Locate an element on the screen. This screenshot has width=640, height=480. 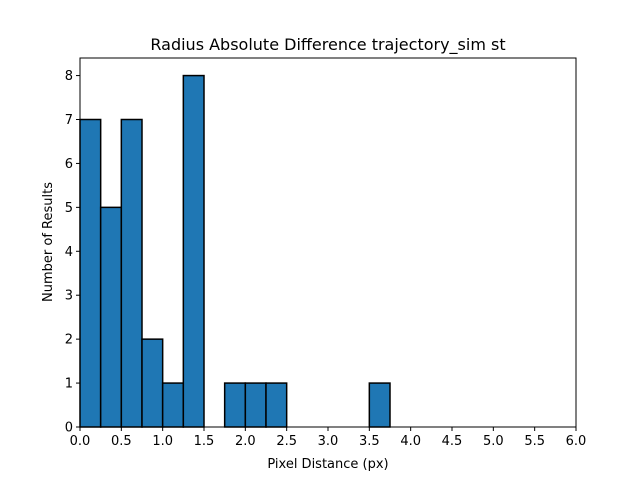
y-tick-label: 2 is located at coordinates (69, 340).